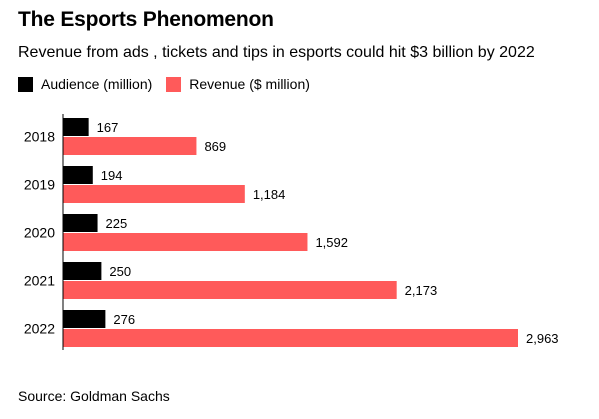 Image resolution: width=599 pixels, height=419 pixels. Describe the element at coordinates (84, 319) in the screenshot. I see `audience-bar-2022` at that location.